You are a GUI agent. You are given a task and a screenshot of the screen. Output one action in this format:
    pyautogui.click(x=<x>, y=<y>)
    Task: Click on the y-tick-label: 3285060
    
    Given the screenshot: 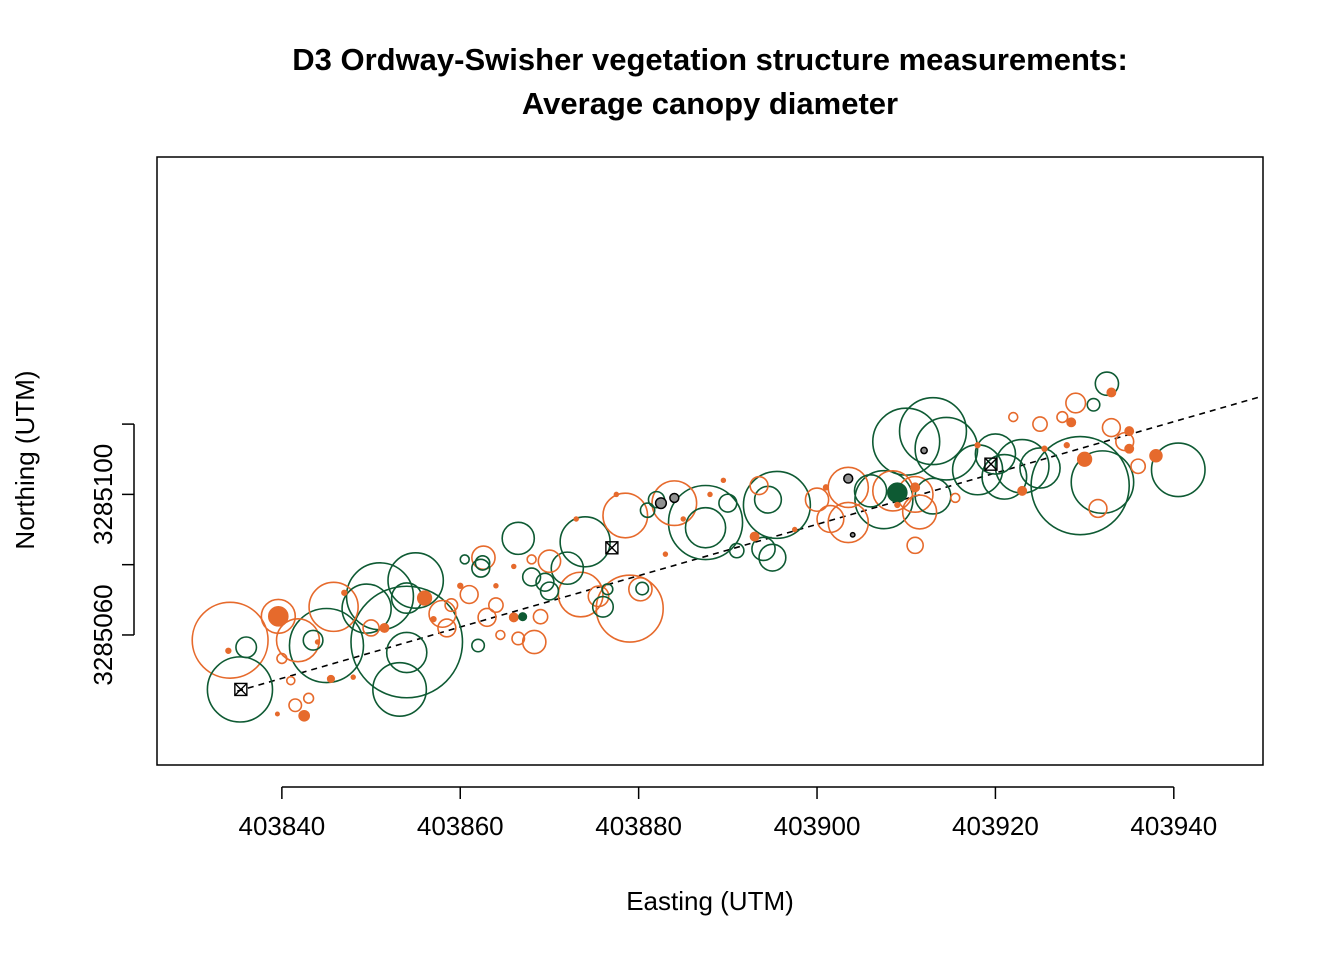 What is the action you would take?
    pyautogui.click(x=103, y=634)
    